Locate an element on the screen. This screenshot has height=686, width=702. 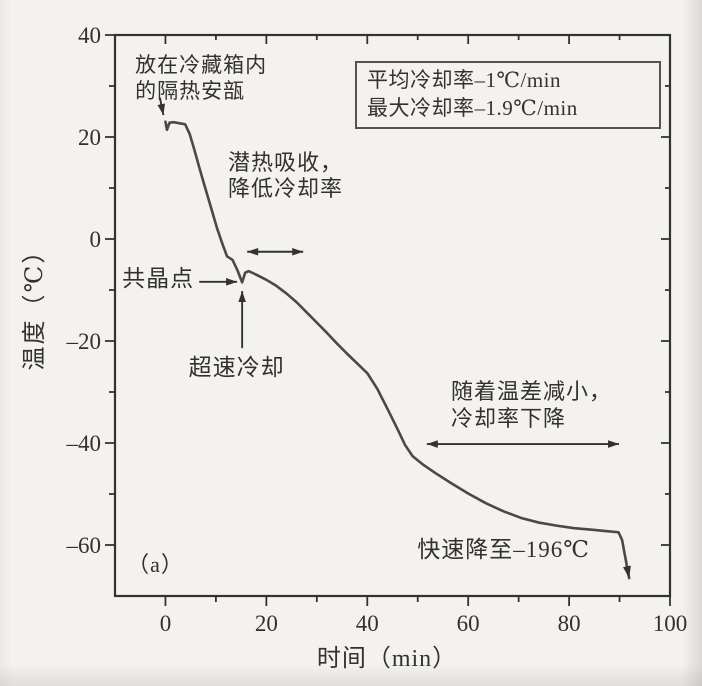
y-tick-label-40: 40 is located at coordinates (89, 35).